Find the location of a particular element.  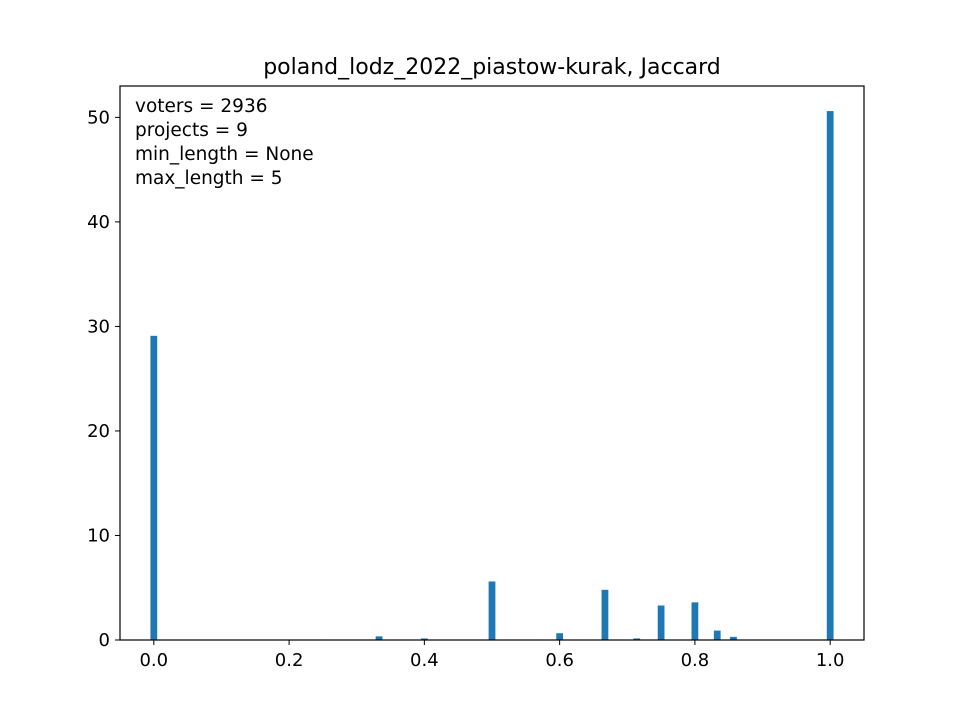

x-tick-label: 0.8 is located at coordinates (695, 660).